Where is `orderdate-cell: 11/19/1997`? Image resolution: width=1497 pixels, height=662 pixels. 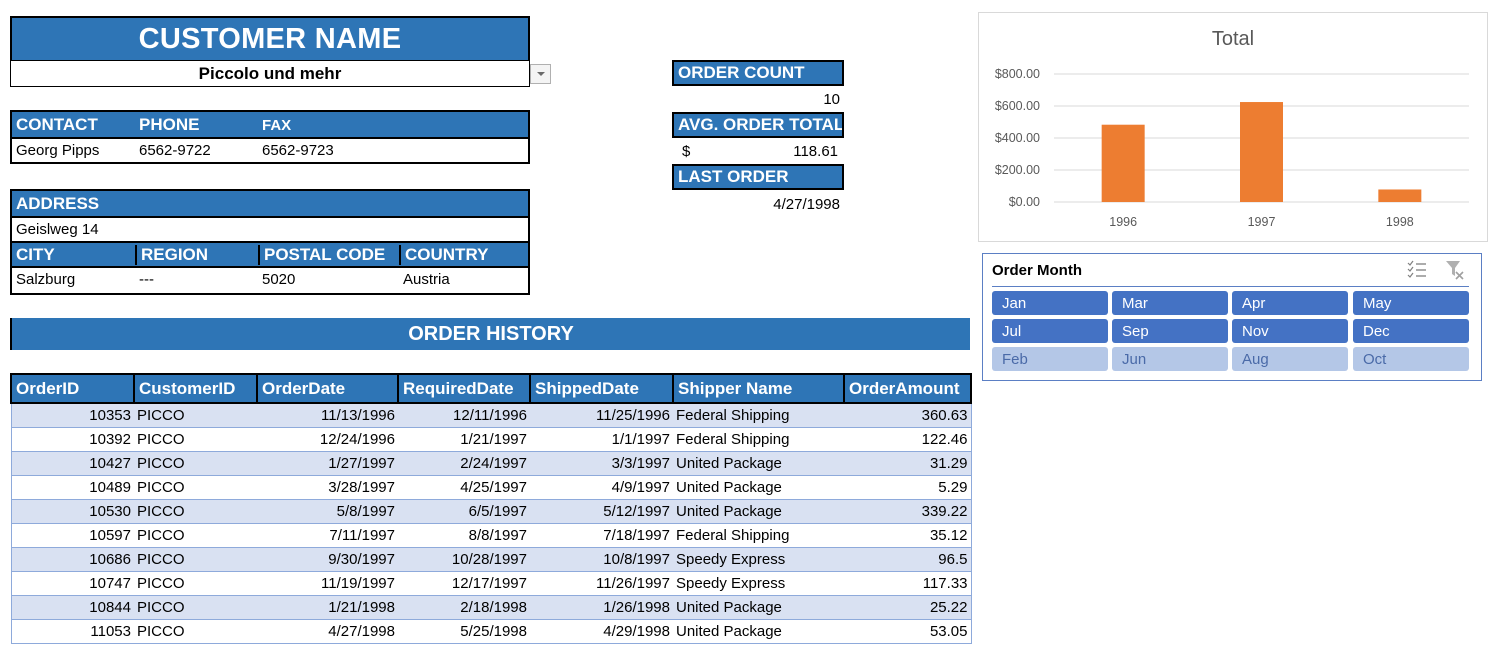 orderdate-cell: 11/19/1997 is located at coordinates (327, 583).